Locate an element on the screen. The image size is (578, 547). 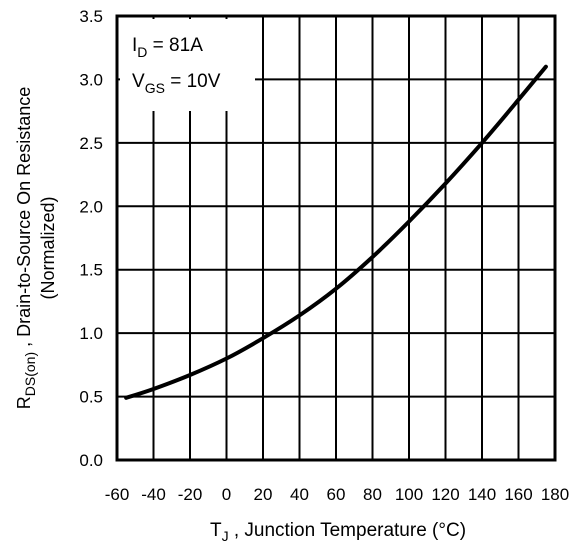
annotation-rest: = 81A is located at coordinates (175, 45).